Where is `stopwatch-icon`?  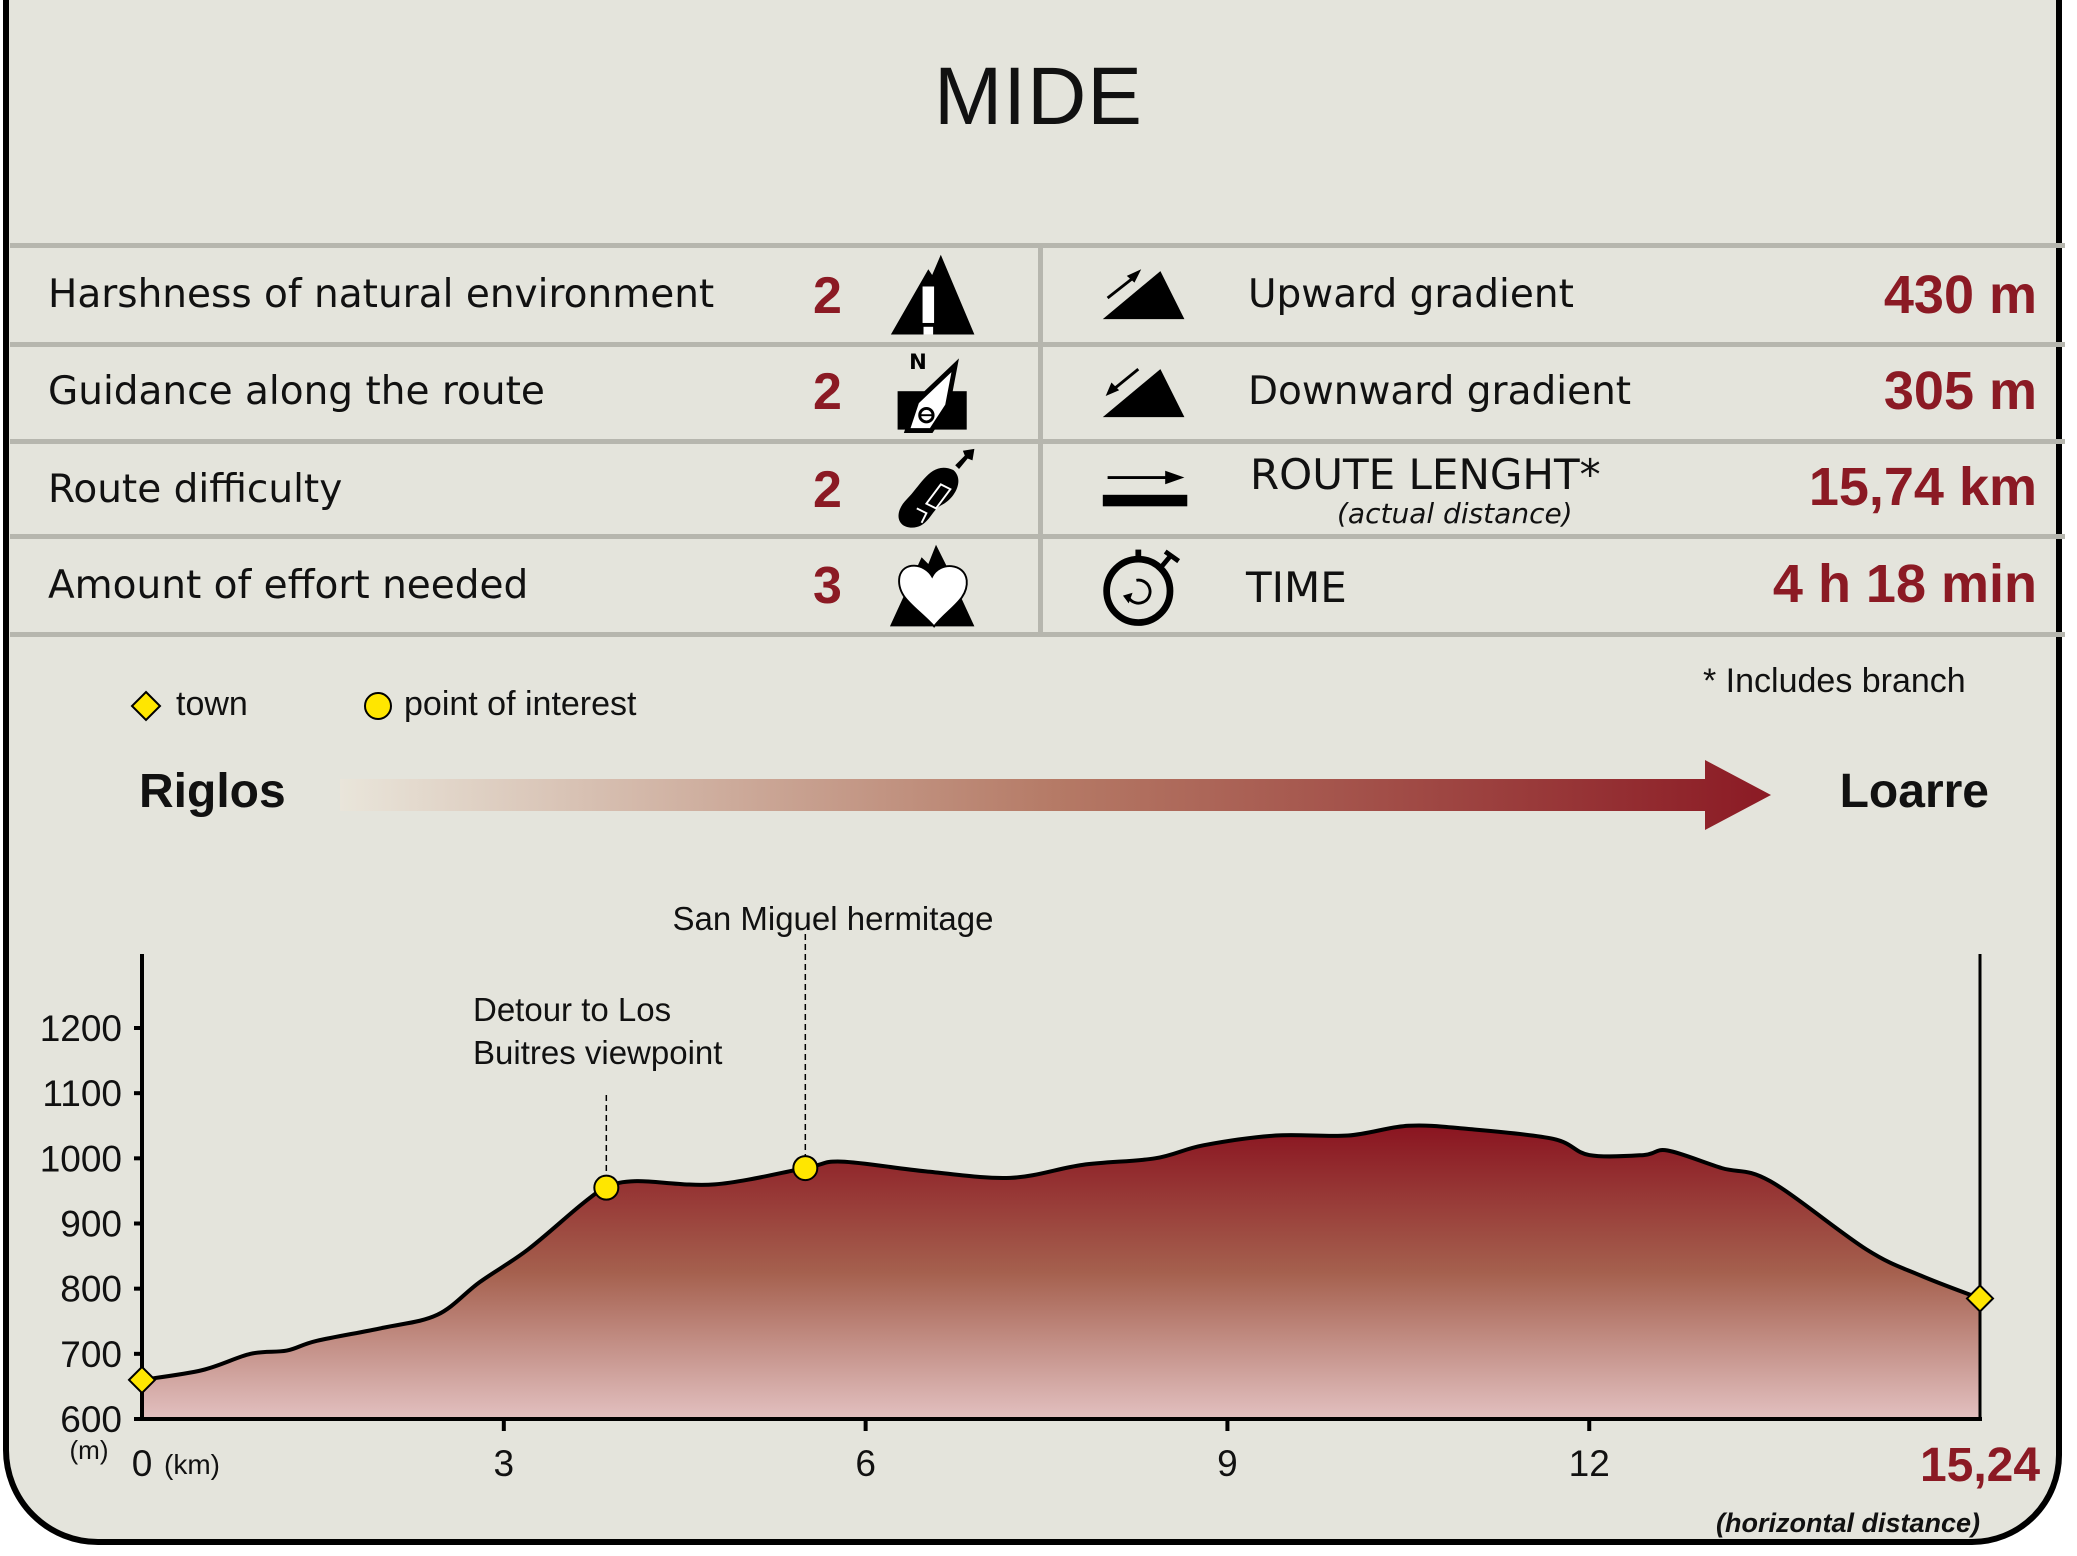 stopwatch-icon is located at coordinates (1142, 587).